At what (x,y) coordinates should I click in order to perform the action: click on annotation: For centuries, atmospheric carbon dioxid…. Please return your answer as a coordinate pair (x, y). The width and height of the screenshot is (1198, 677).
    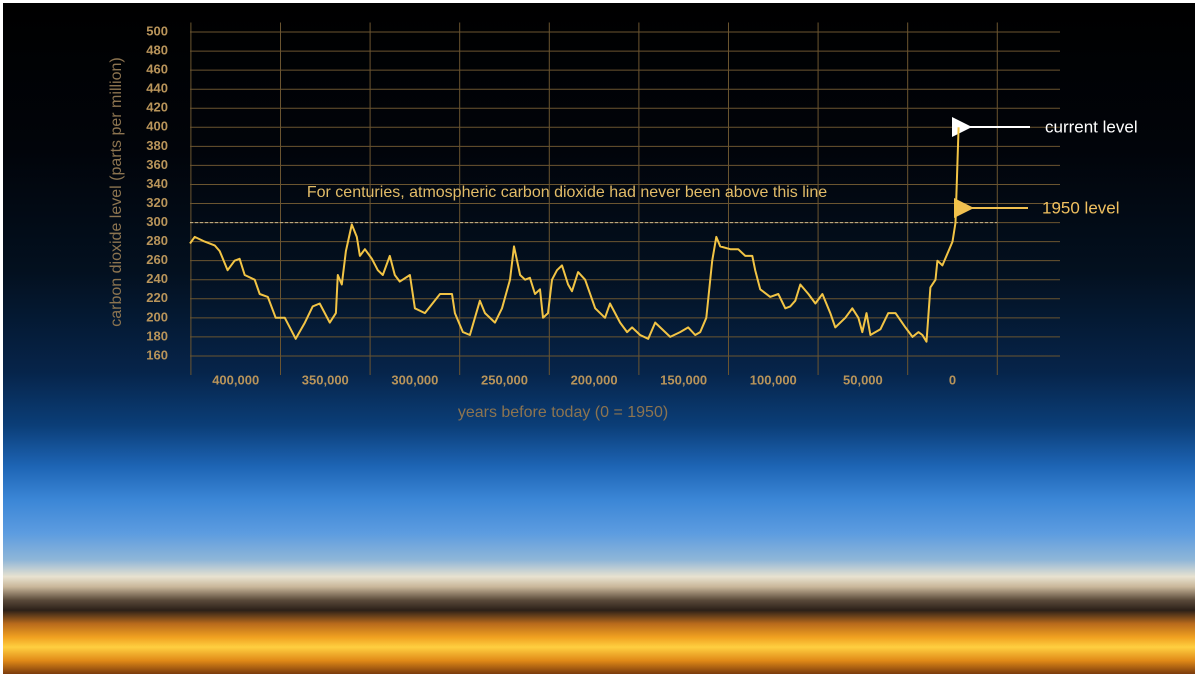
    Looking at the image, I should click on (567, 192).